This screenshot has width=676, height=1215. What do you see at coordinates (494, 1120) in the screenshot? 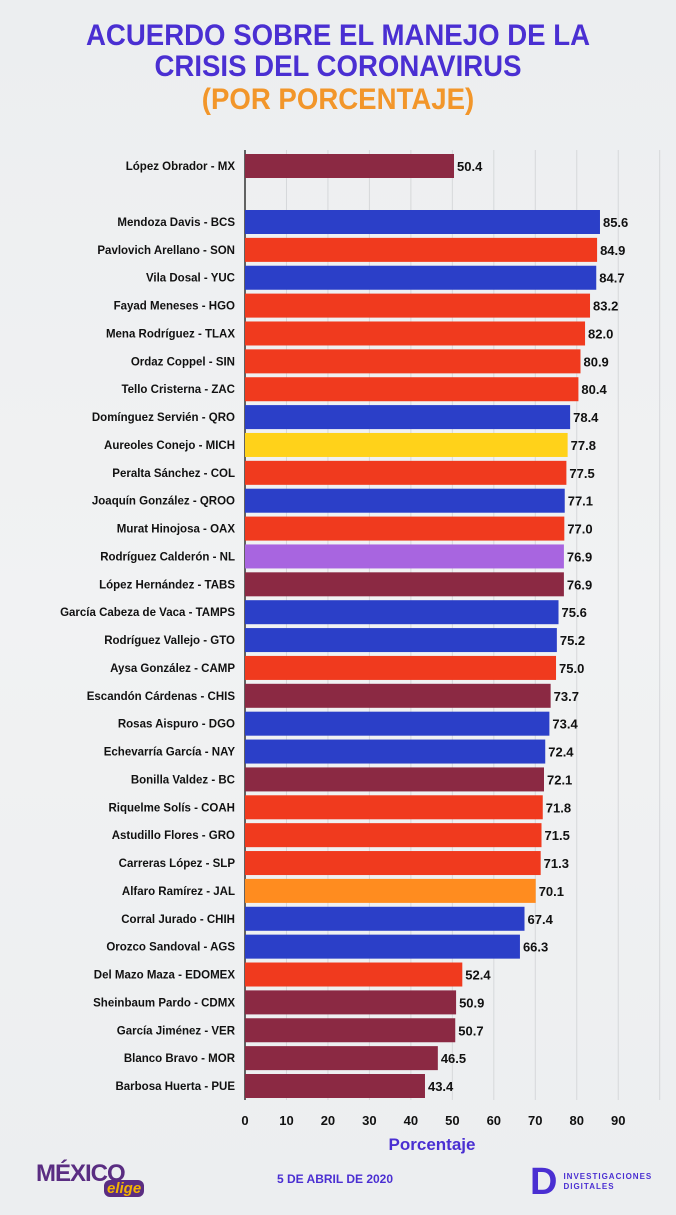
I see `x-tick-label: 60` at bounding box center [494, 1120].